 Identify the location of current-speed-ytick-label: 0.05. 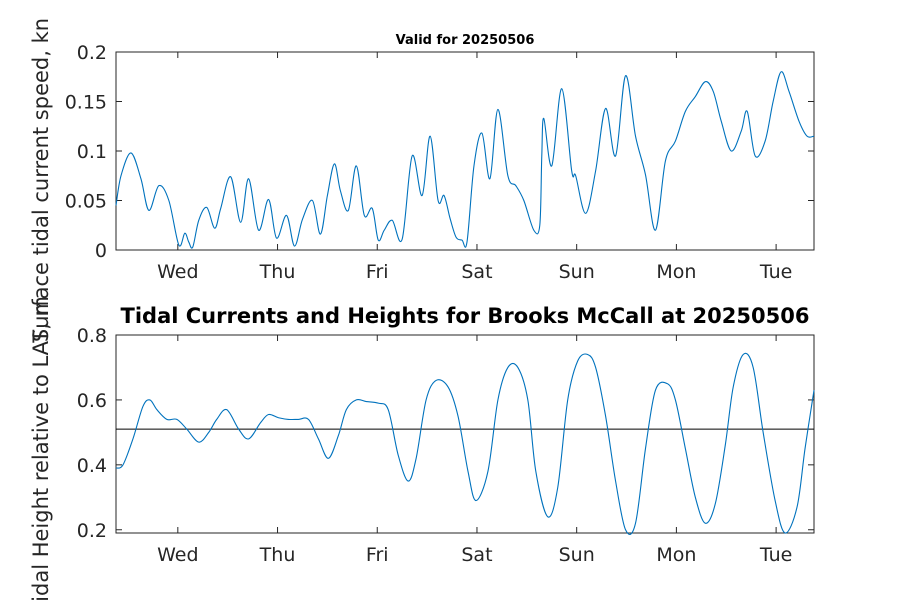
(86, 202).